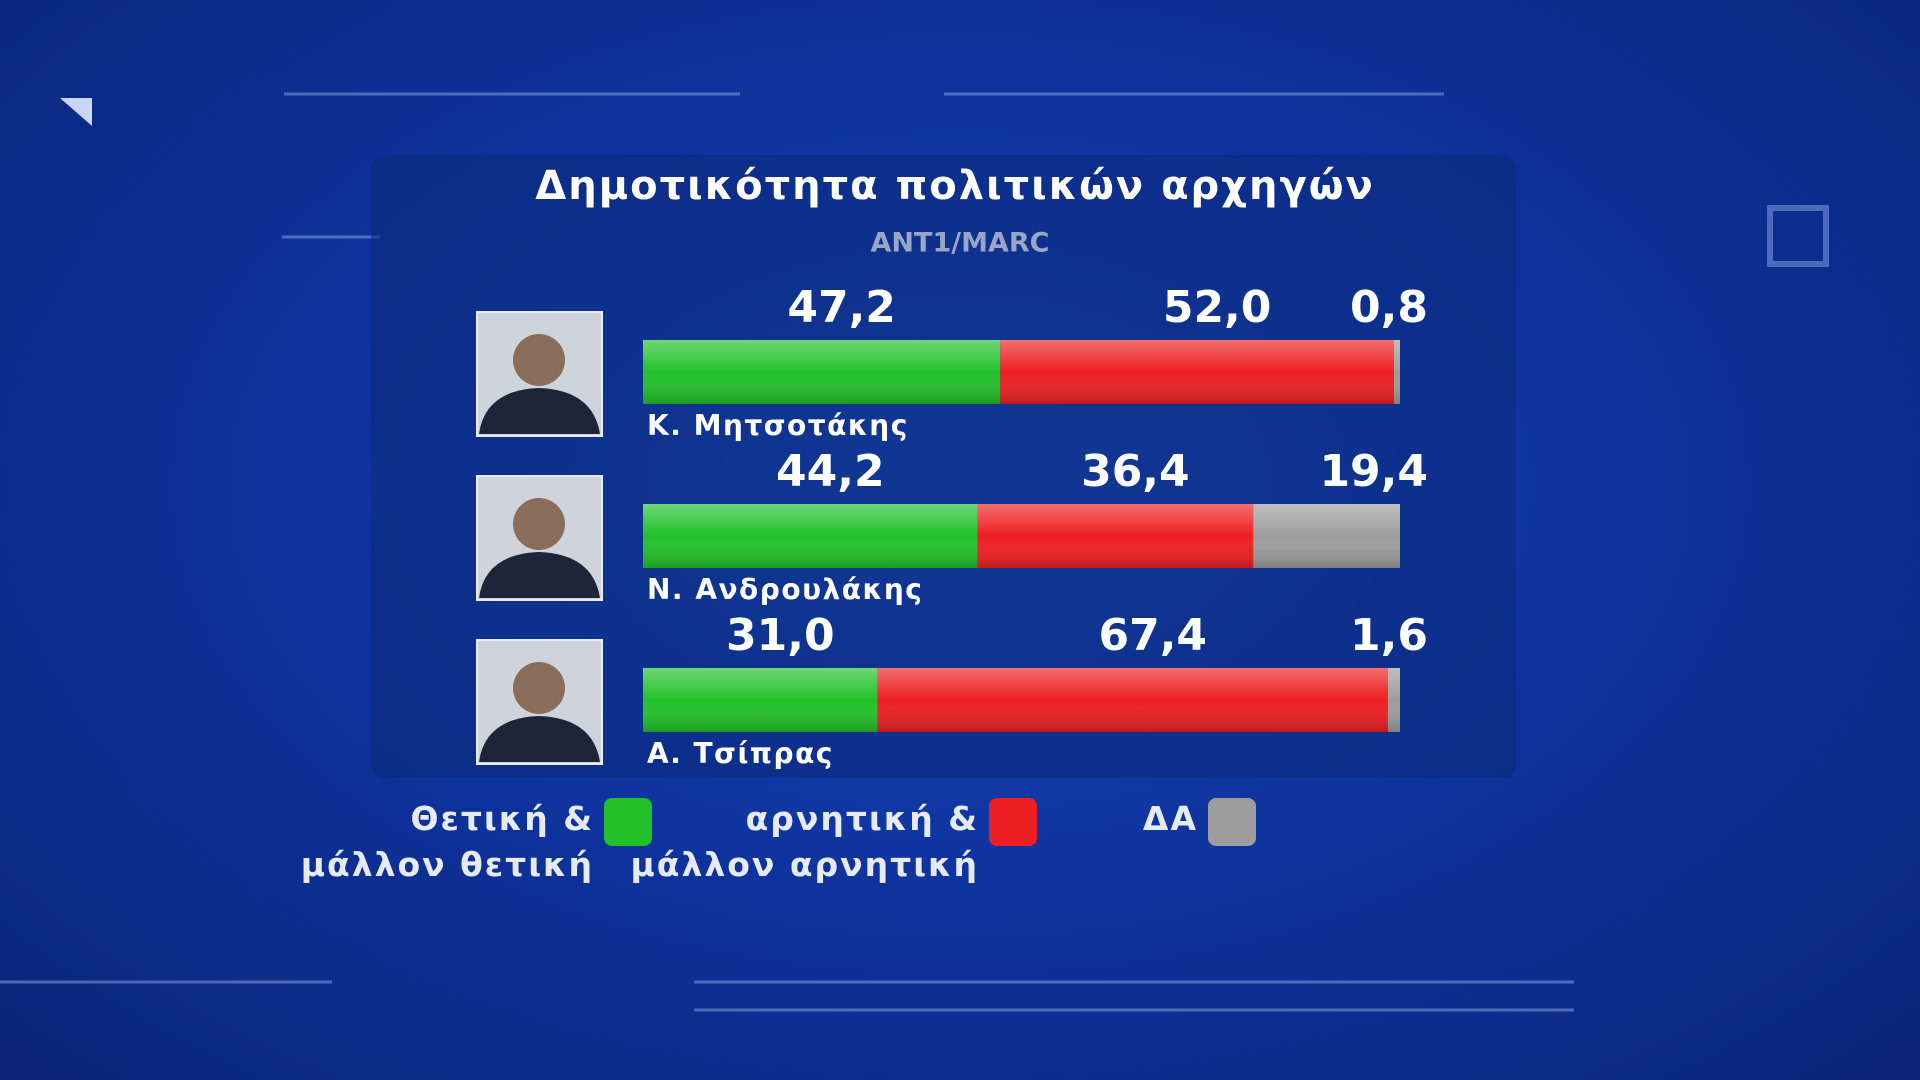 This screenshot has height=1080, width=1920. I want to click on value-label: 19,4, so click(1373, 471).